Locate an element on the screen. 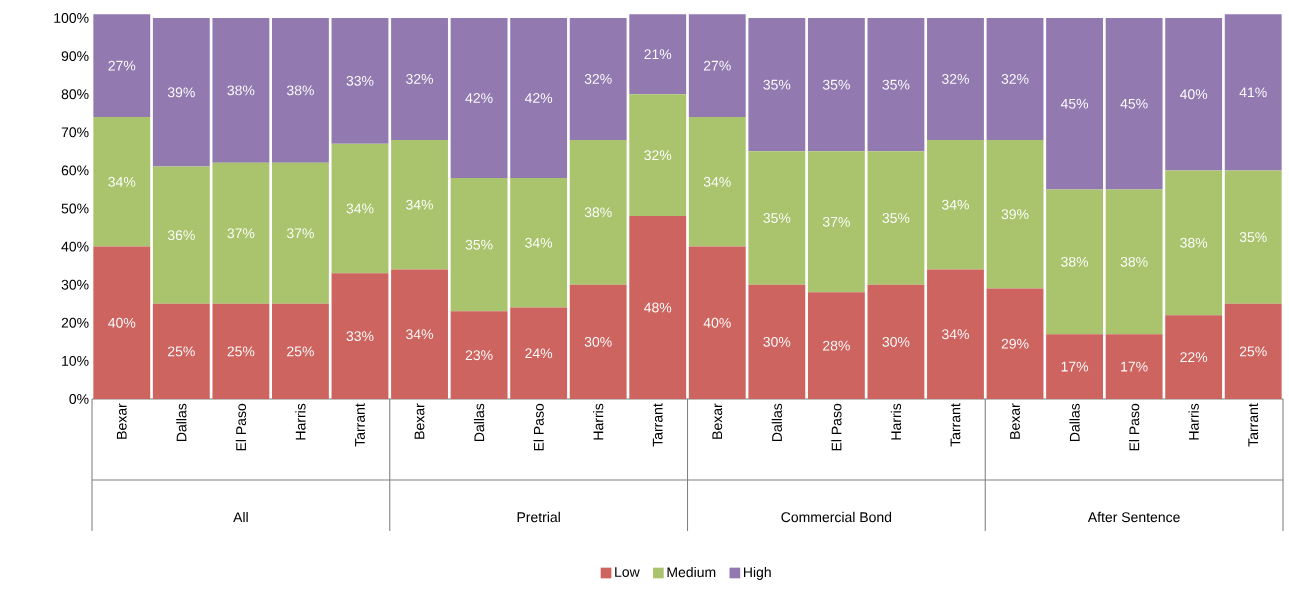 The width and height of the screenshot is (1289, 589). data-label: 22% is located at coordinates (1194, 357).